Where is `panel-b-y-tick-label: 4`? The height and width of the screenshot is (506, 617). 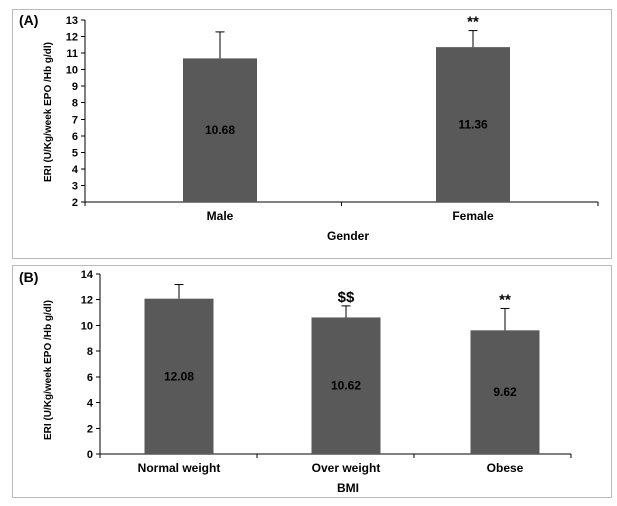
panel-b-y-tick-label: 4 is located at coordinates (90, 404).